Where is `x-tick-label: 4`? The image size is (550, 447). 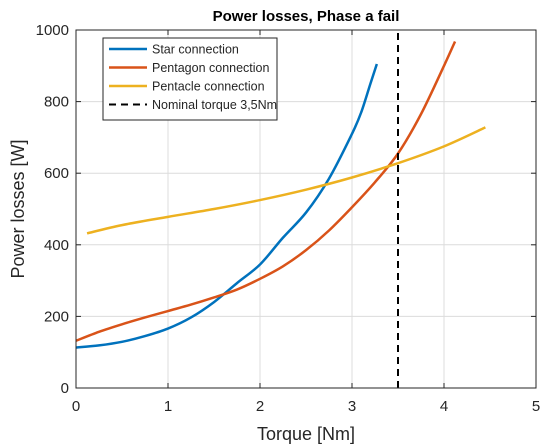 x-tick-label: 4 is located at coordinates (444, 406).